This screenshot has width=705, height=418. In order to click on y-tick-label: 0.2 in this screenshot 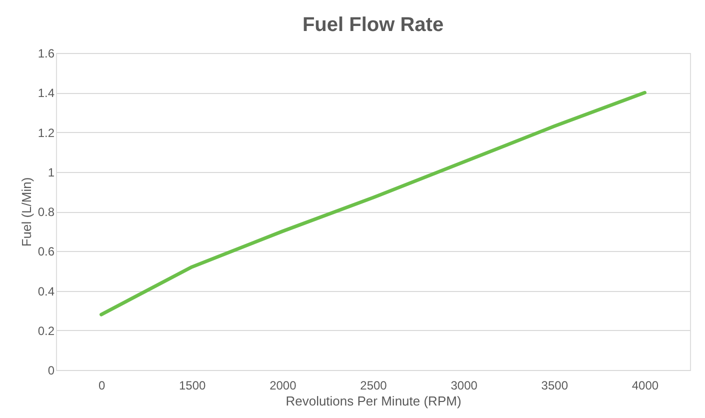, I will do `click(46, 331)`.